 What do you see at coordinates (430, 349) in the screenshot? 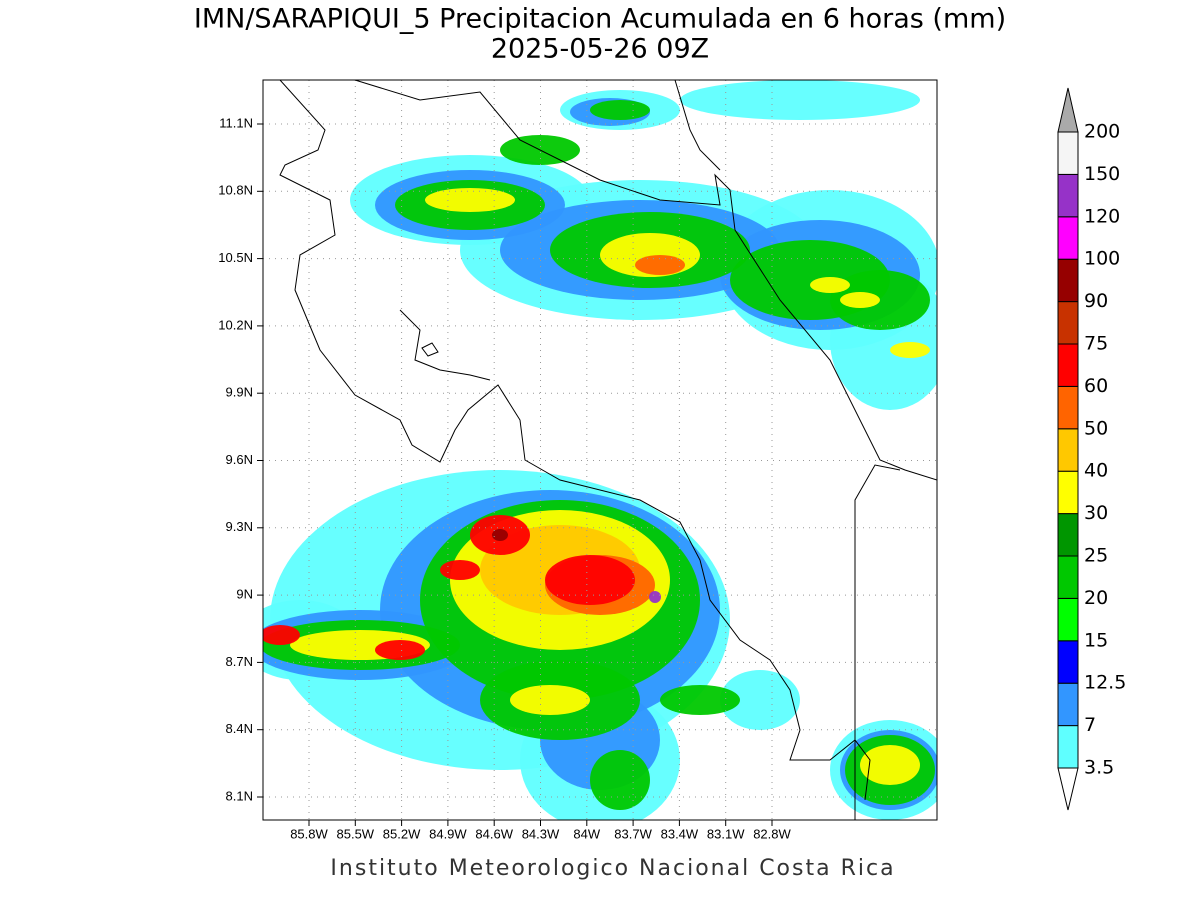
I see `lake` at bounding box center [430, 349].